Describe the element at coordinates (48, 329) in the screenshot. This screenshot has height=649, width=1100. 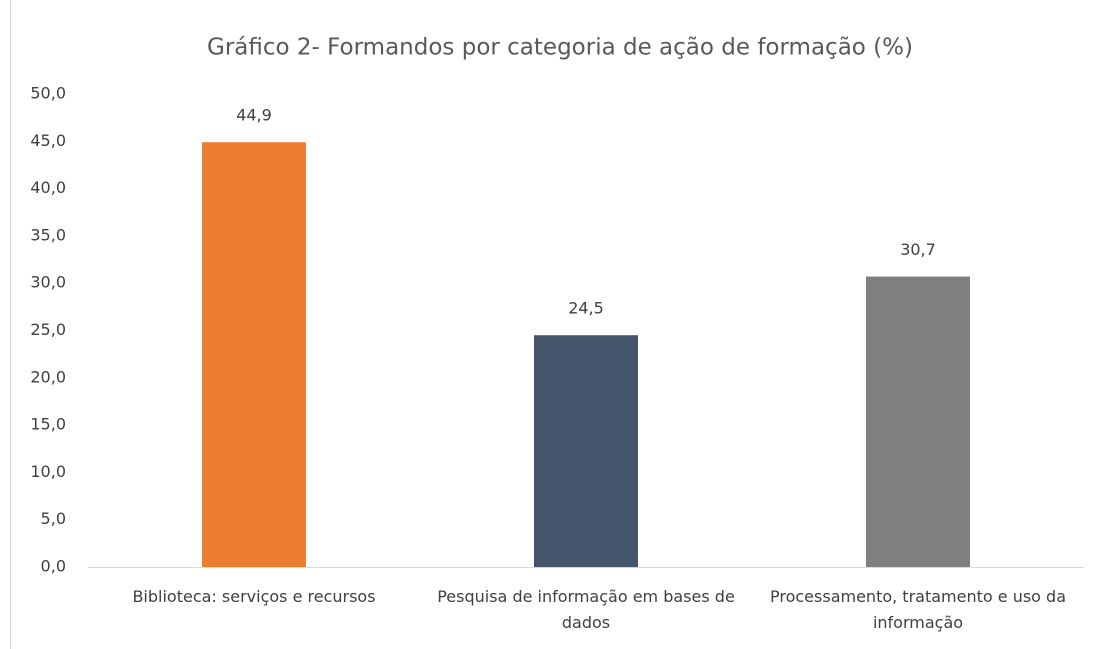
I see `y-tick-label: 25,0` at that location.